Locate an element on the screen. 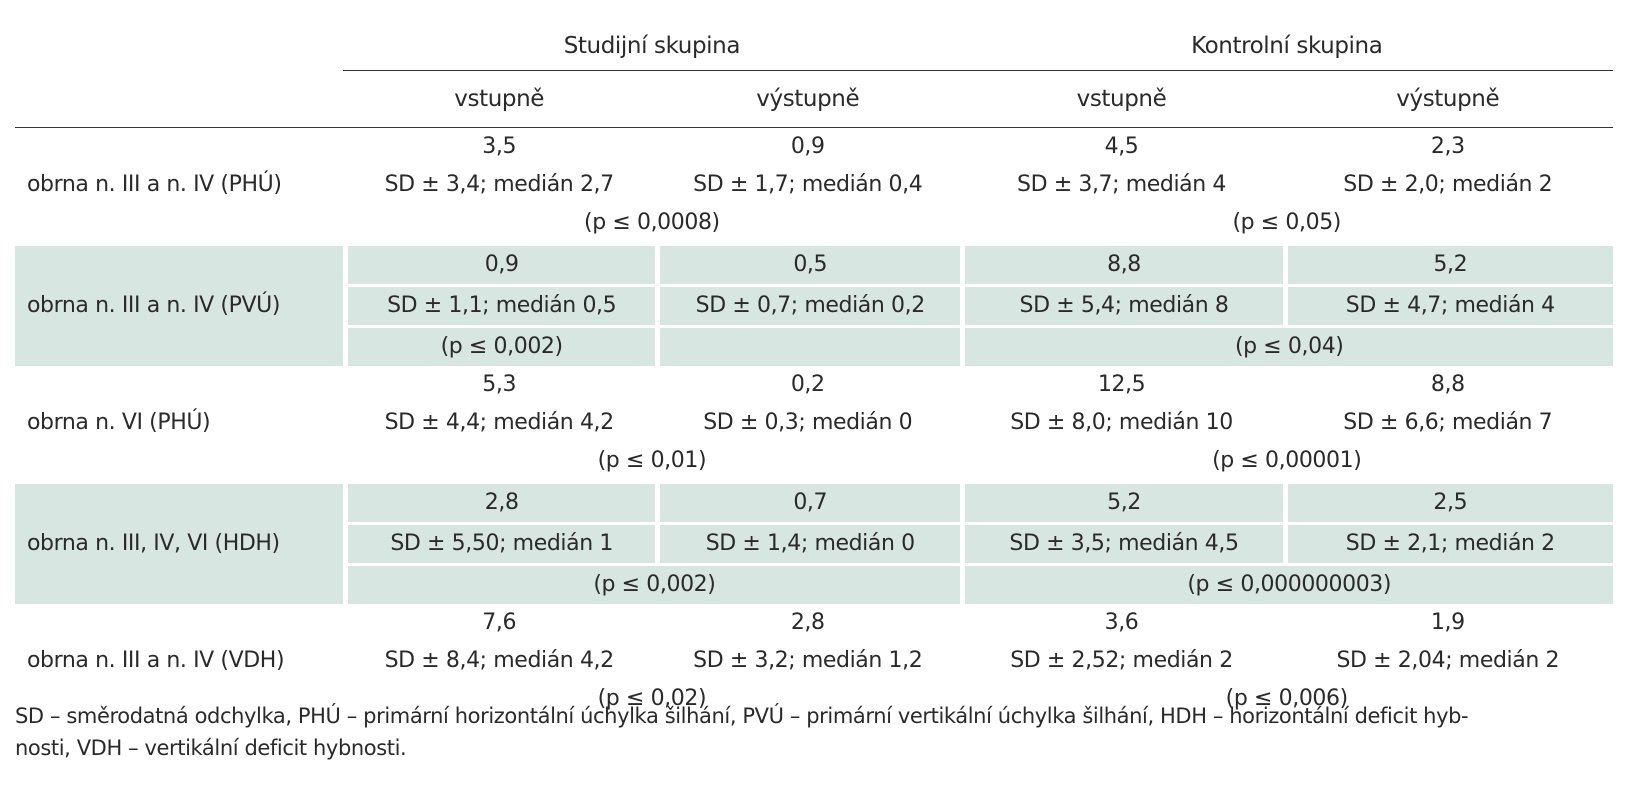 Image resolution: width=1625 pixels, height=800 pixels. row-label: obrna n. VI (PHÚ) is located at coordinates (119, 422).